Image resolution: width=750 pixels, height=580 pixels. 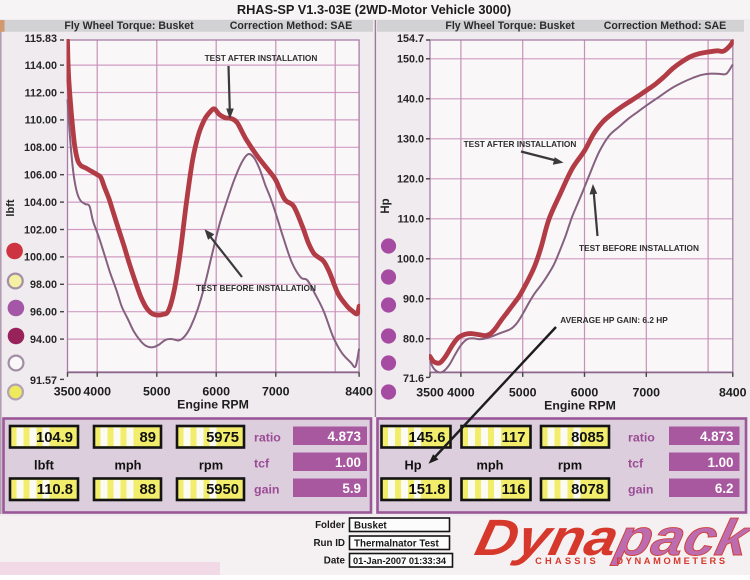 I want to click on svg-text: 154.7, so click(x=410, y=39).